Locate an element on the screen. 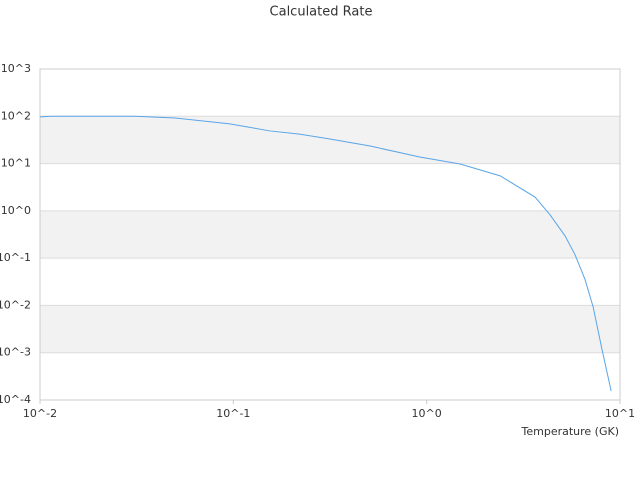 The image size is (640, 480). x-tick-label: 10^1 is located at coordinates (620, 413).